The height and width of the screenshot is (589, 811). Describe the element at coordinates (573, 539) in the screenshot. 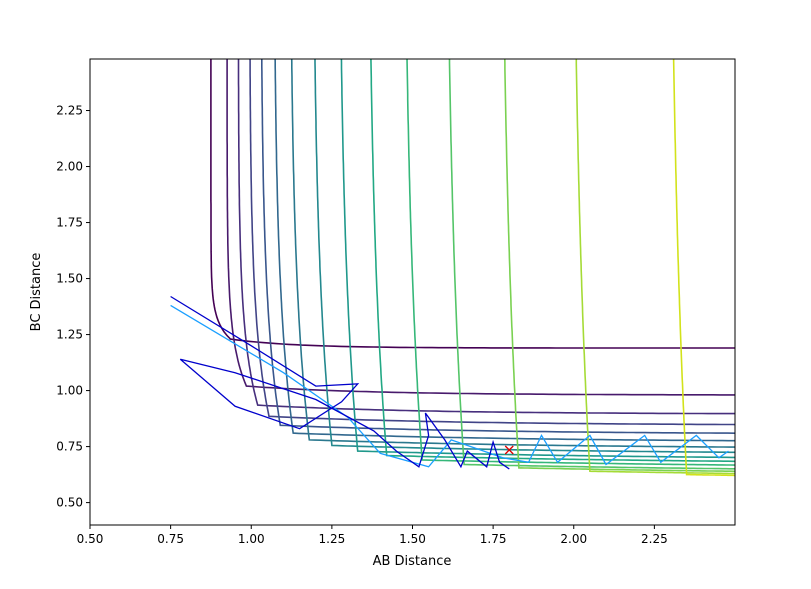

I see `x-tick-label: 2.00` at that location.